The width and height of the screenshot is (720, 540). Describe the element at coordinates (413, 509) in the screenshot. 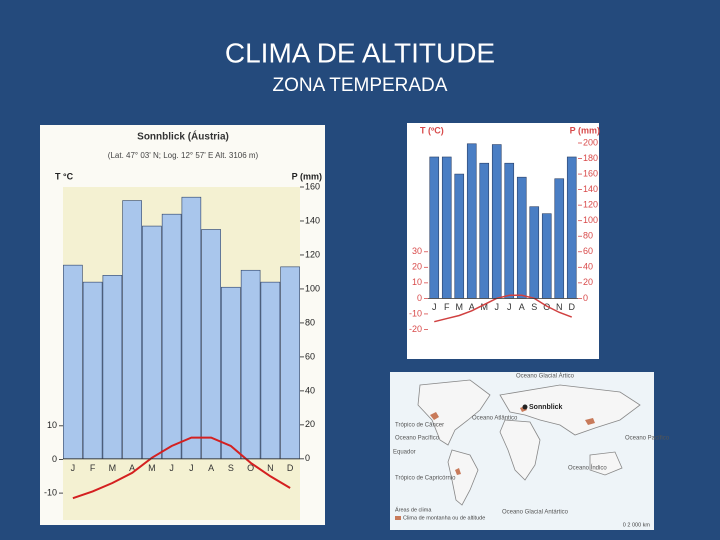

I see `map-legend-title: Áreas de clima` at that location.